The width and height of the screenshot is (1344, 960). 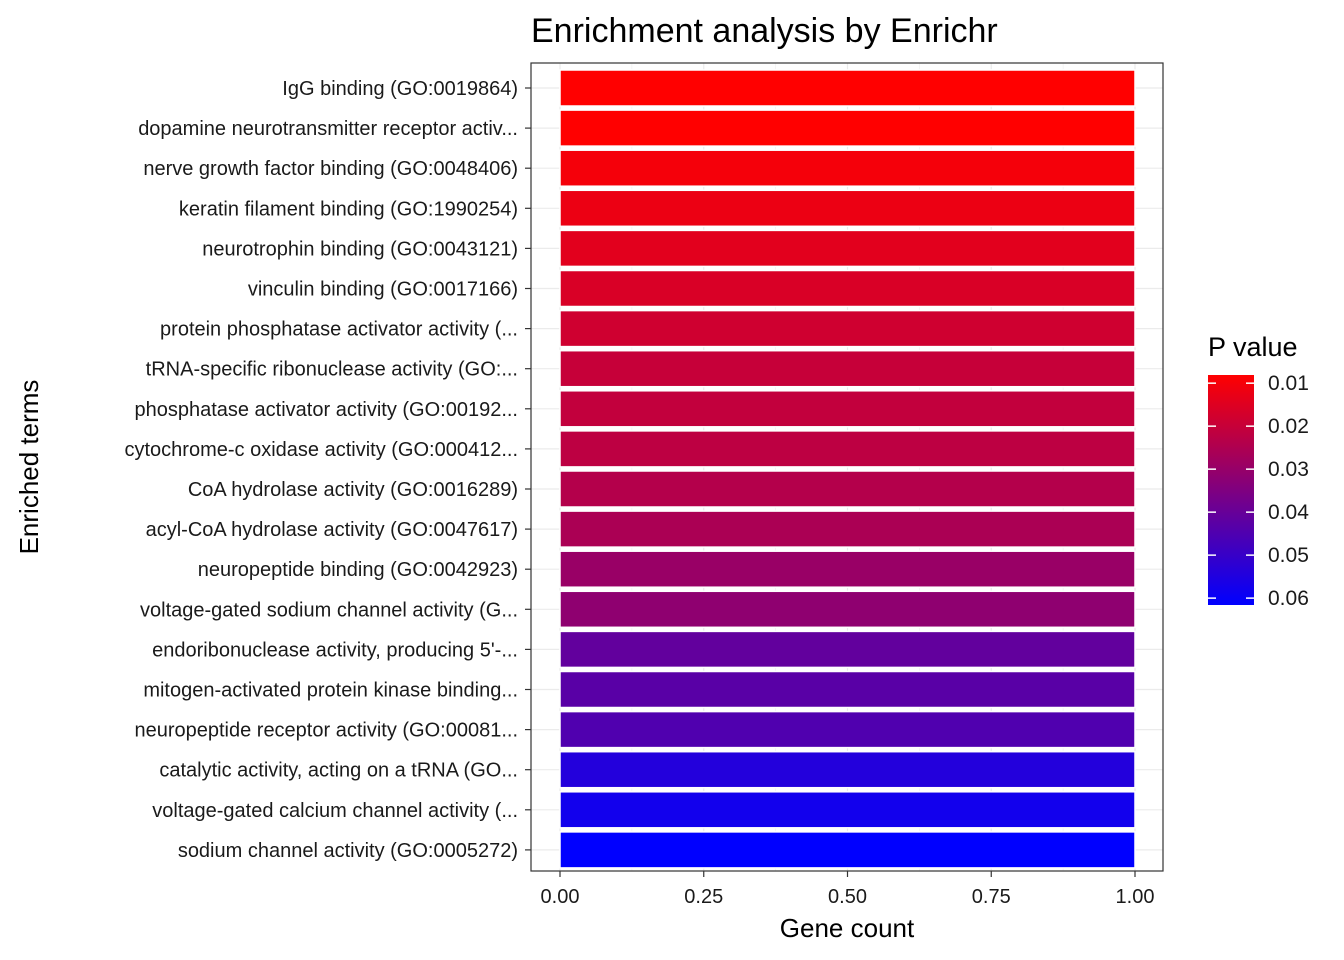 What do you see at coordinates (332, 530) in the screenshot?
I see `y-tick-label: acyl-CoA hydrolase activity (GO:0047617)` at bounding box center [332, 530].